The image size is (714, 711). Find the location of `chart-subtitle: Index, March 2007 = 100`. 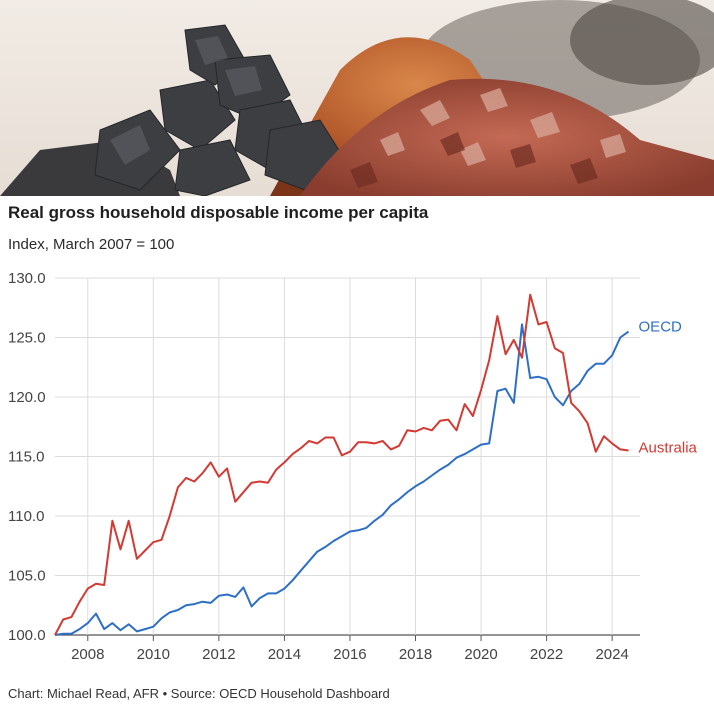

chart-subtitle: Index, March 2007 = 100 is located at coordinates (91, 244).